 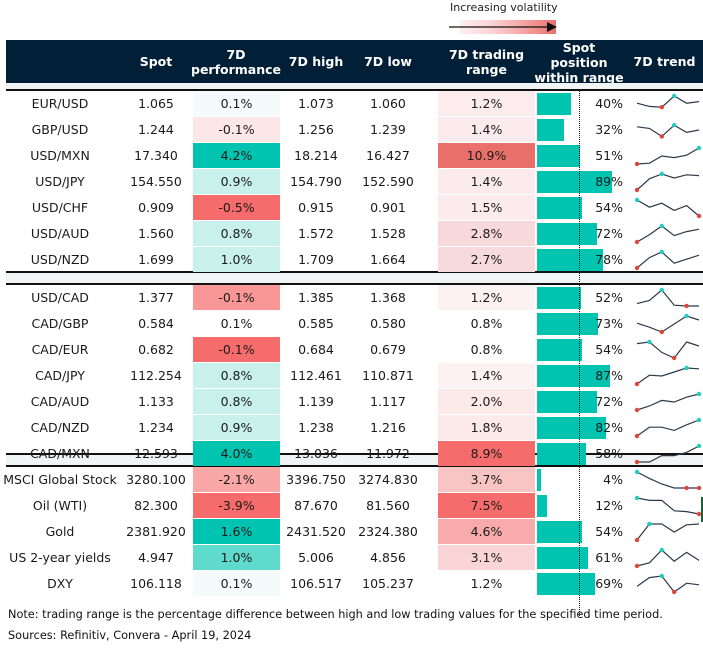 I want to click on spot-value: 1.244, so click(x=156, y=129).